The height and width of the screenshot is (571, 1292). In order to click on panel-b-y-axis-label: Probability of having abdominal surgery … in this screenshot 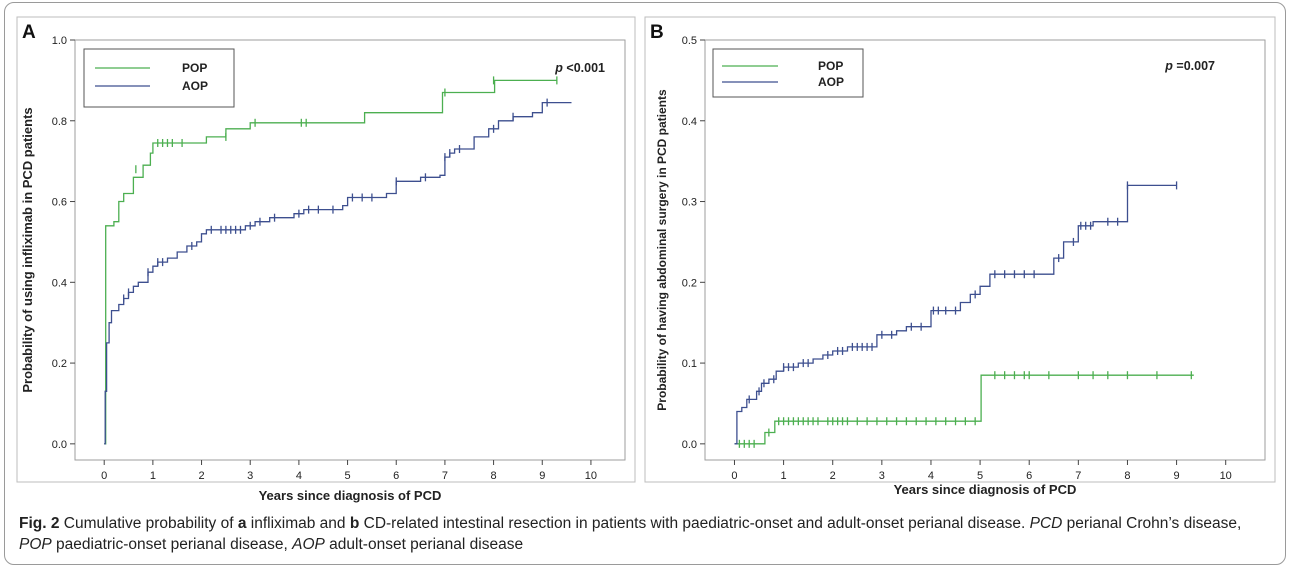, I will do `click(662, 250)`.